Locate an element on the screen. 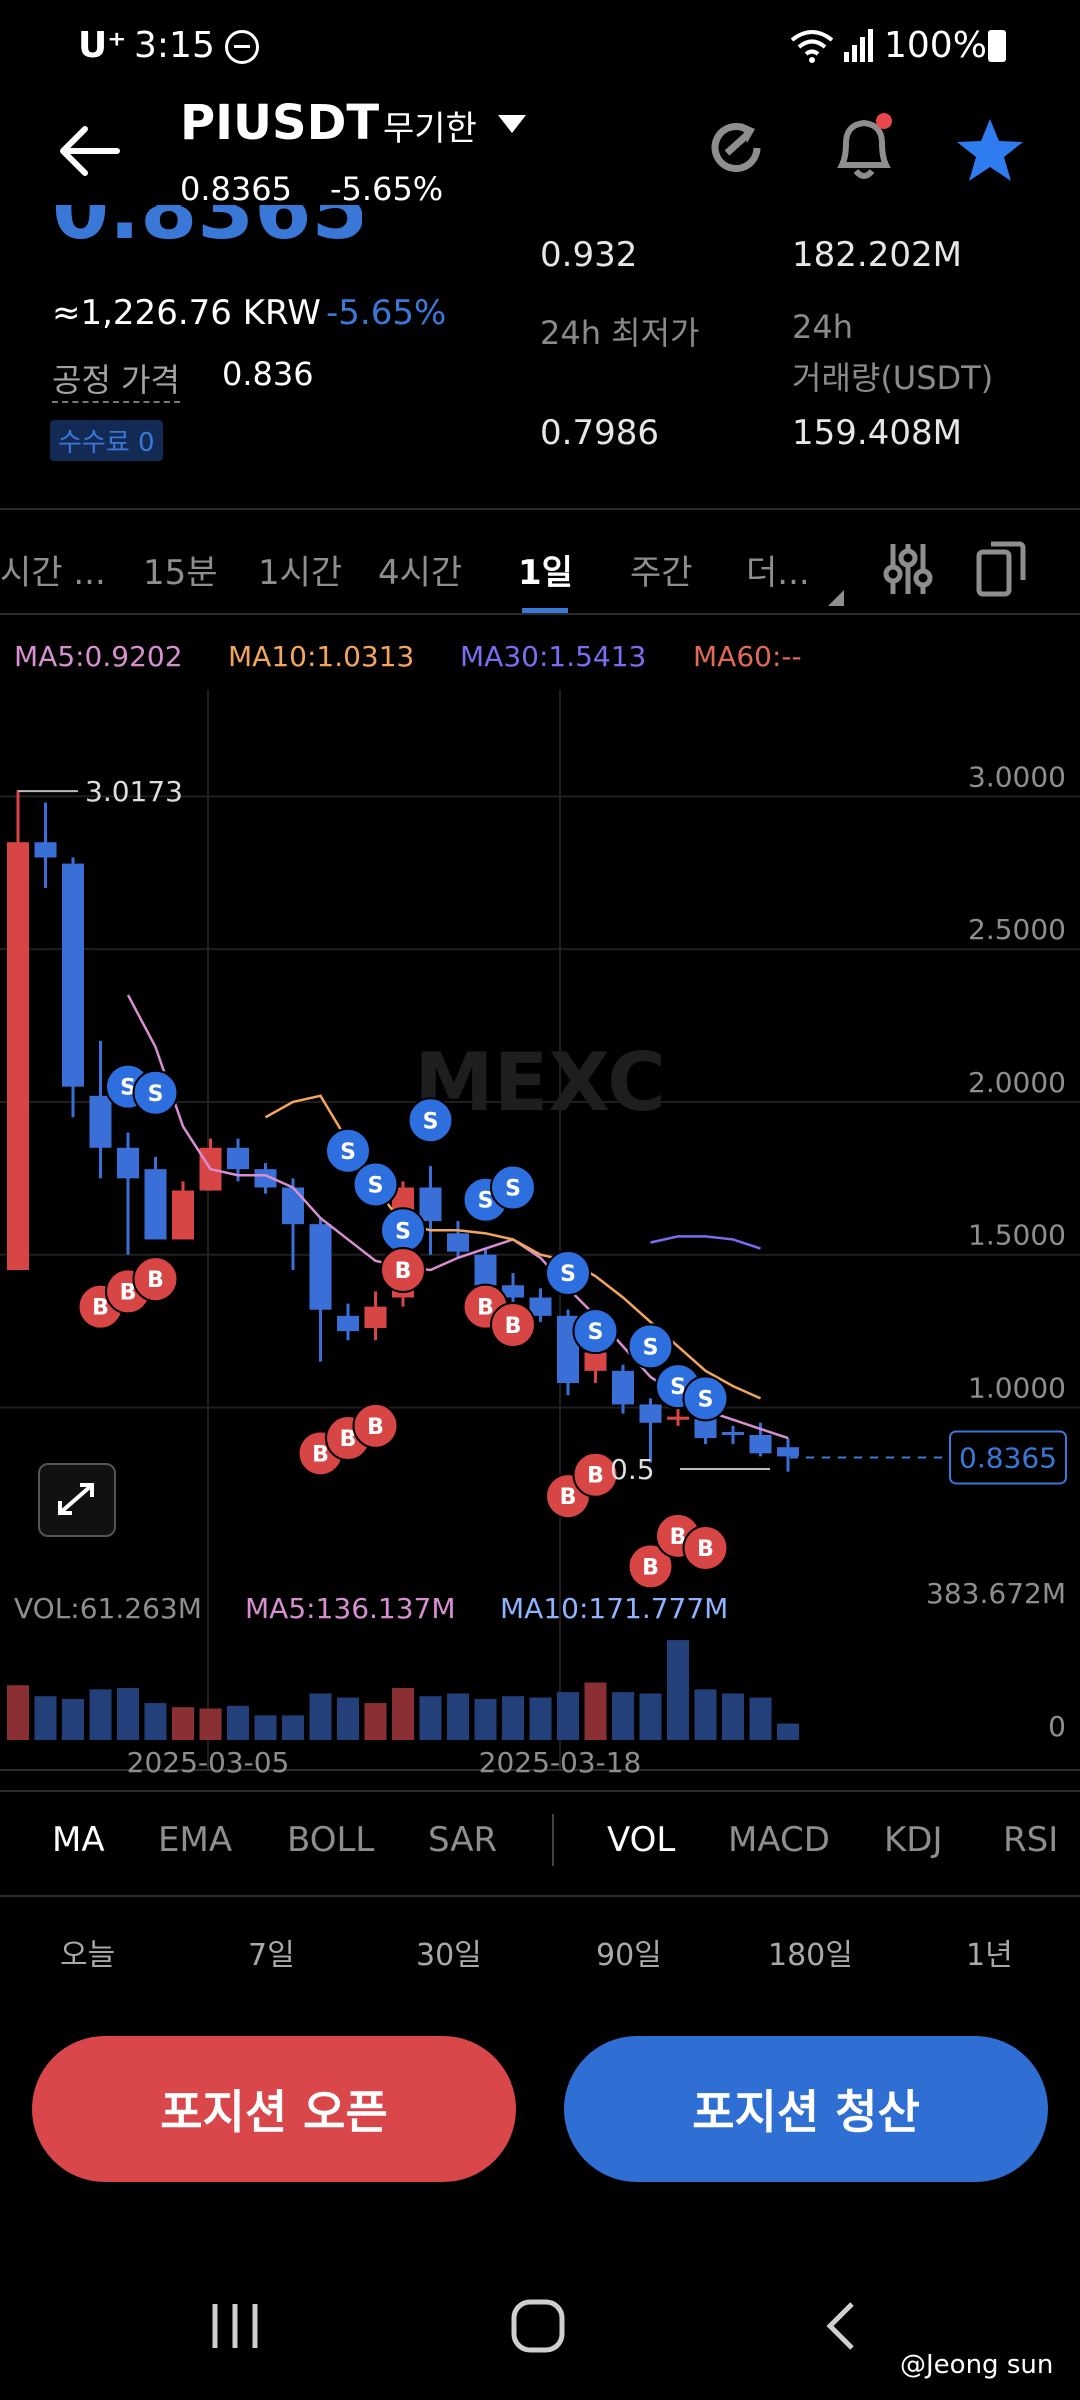 The width and height of the screenshot is (1080, 2400). indicator-tab-ema: EMA is located at coordinates (195, 1840).